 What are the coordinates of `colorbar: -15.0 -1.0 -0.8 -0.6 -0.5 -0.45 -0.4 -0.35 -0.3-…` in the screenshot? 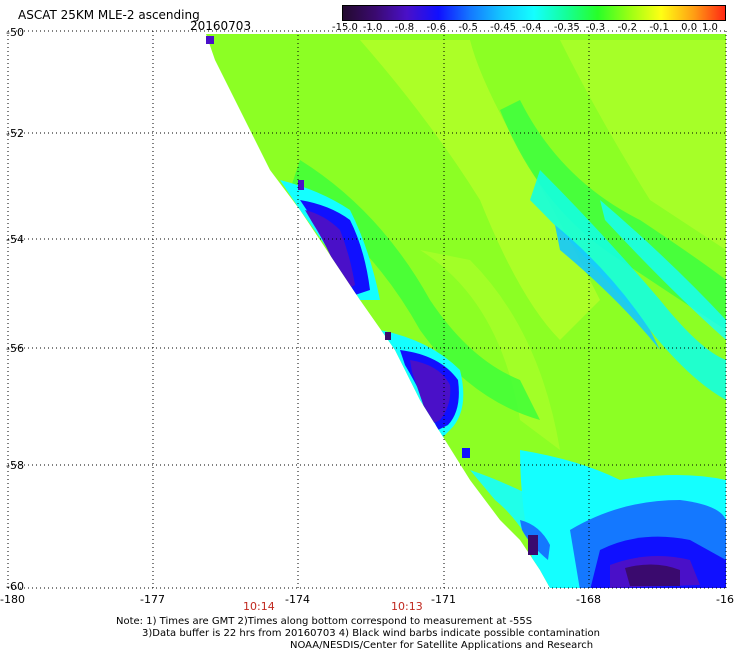 It's located at (529, 21).